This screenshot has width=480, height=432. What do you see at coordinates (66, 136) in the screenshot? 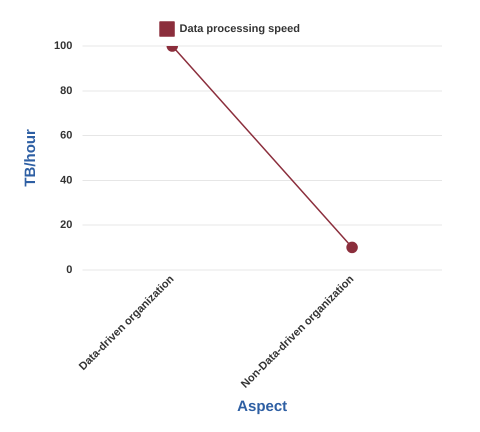
I see `y-tick-label: 60` at bounding box center [66, 136].